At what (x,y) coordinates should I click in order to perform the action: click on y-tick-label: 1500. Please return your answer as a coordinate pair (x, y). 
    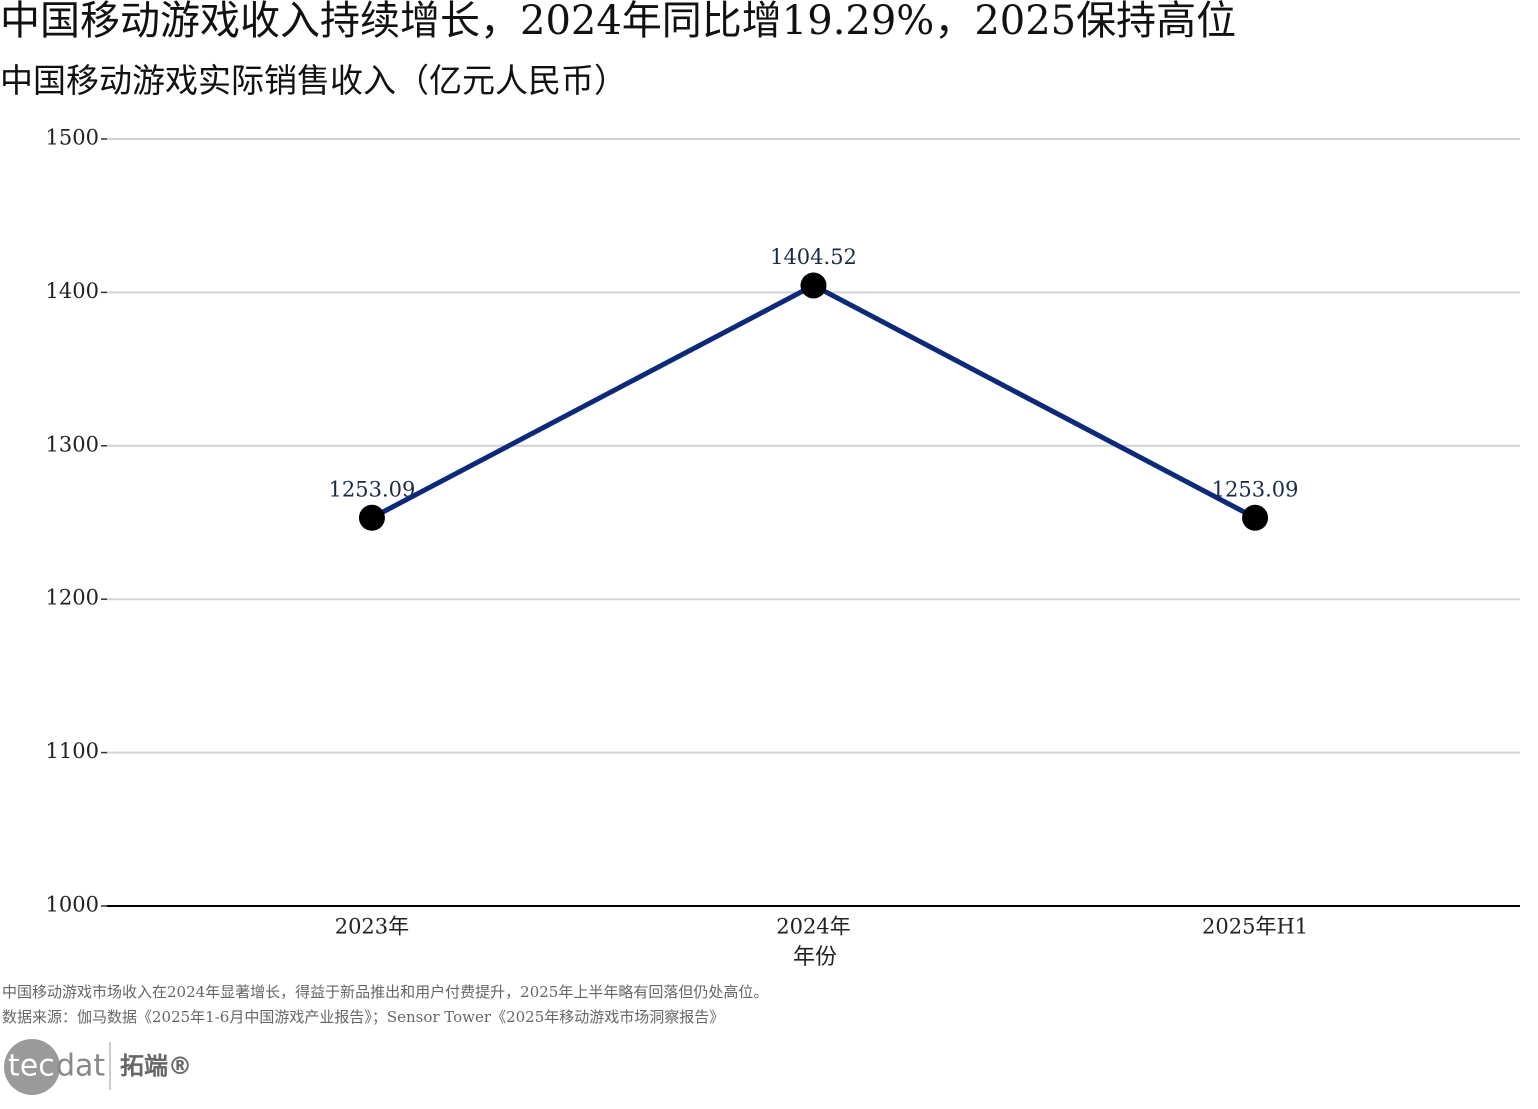
    Looking at the image, I should click on (72, 138).